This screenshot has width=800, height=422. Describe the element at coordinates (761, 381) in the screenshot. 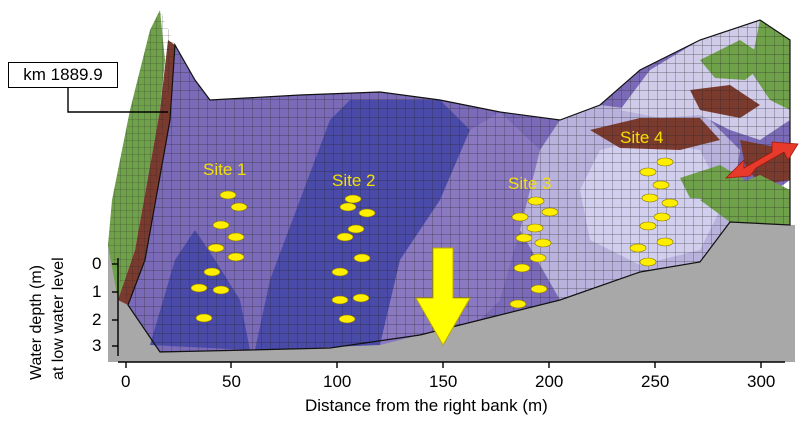

I see `x-tick-label: 300` at that location.